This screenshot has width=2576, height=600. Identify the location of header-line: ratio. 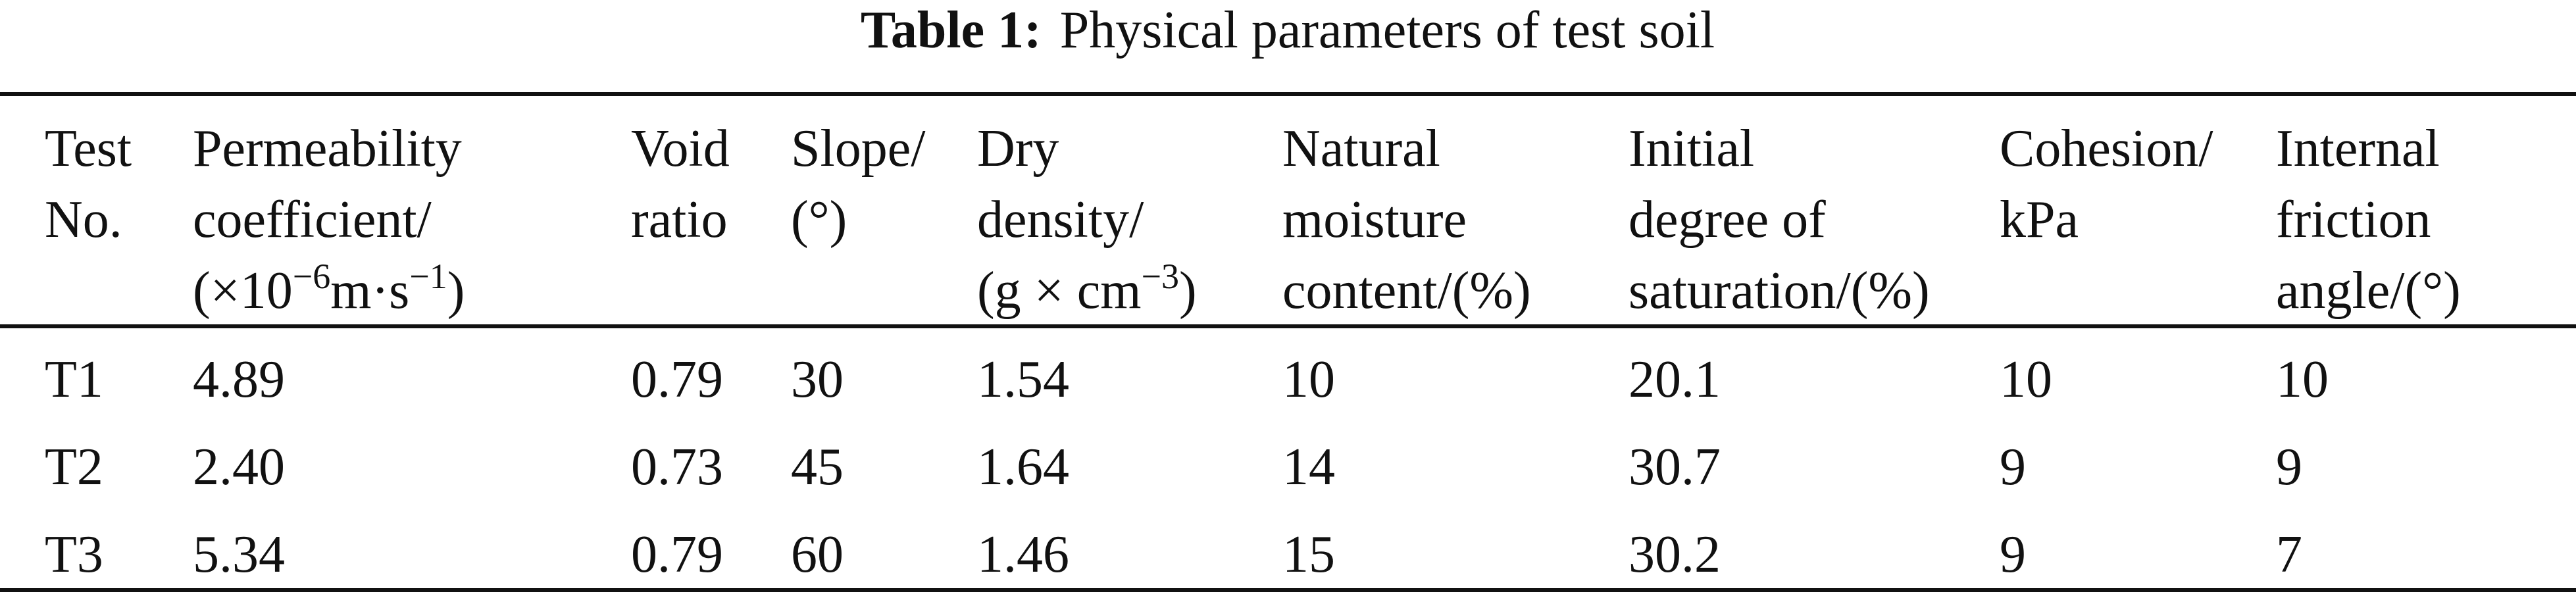
(679, 220).